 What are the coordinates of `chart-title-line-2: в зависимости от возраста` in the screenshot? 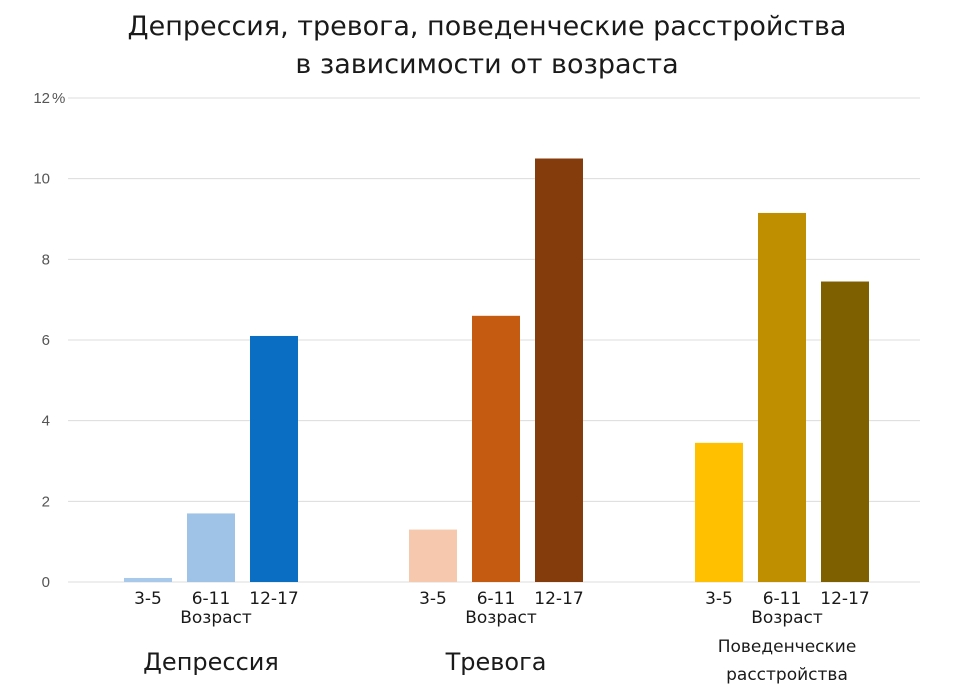 It's located at (487, 64).